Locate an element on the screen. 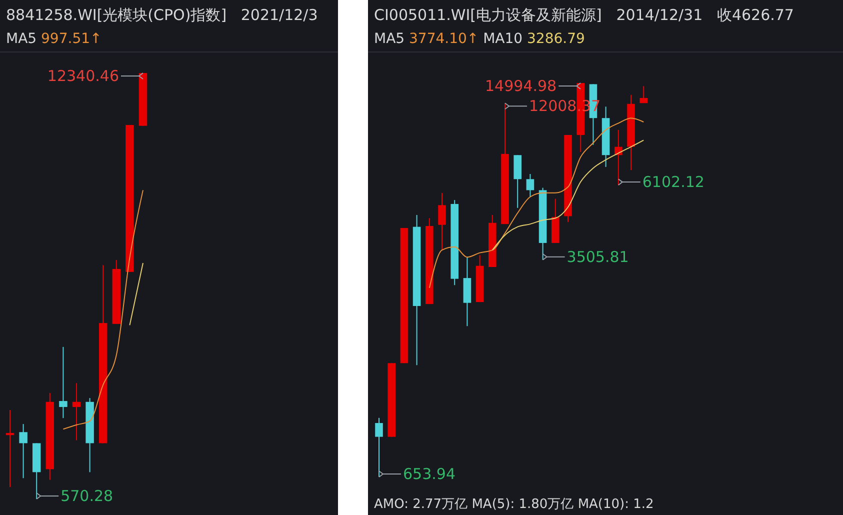 This screenshot has width=843, height=515. annotation: 14994.98 is located at coordinates (521, 86).